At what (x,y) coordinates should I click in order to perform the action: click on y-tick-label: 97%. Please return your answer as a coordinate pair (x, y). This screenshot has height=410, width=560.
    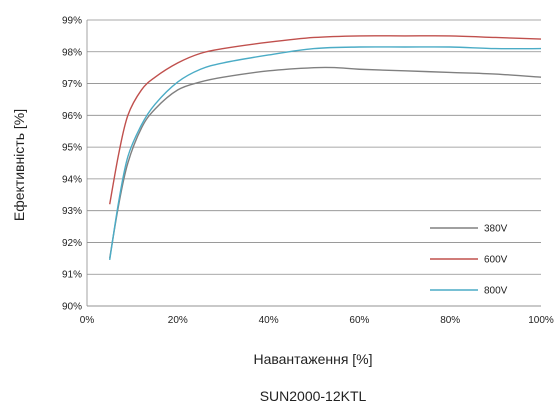
    Looking at the image, I should click on (72, 84).